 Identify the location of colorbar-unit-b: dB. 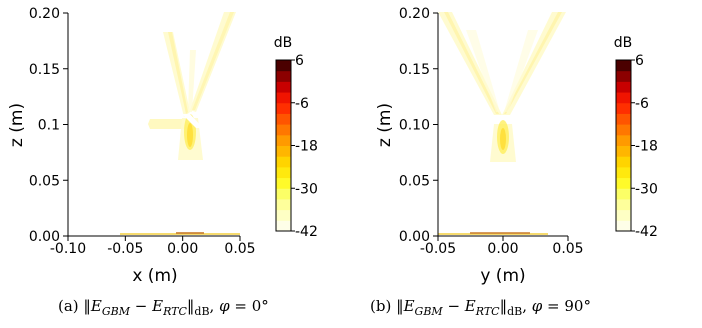
(623, 43).